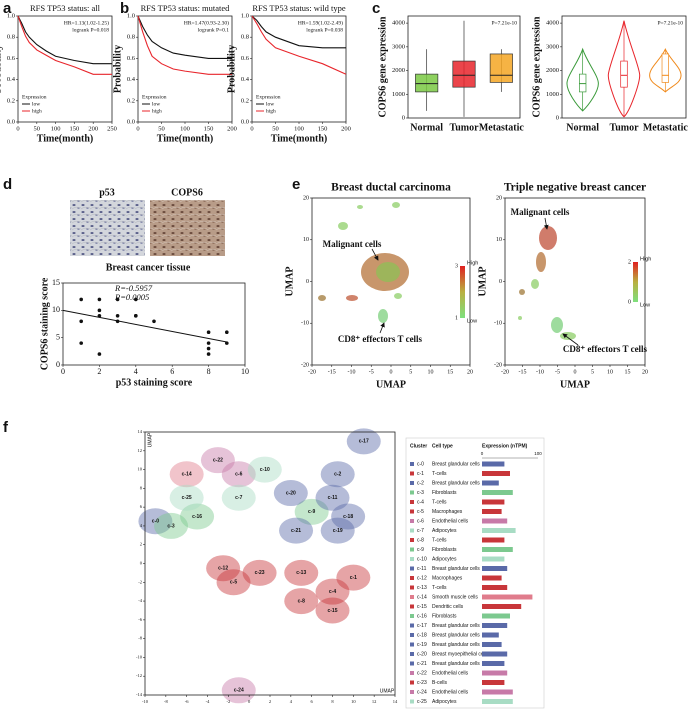 This screenshot has width=691, height=728. Describe the element at coordinates (666, 127) in the screenshot. I see `x-tick-label: Metastatic` at that location.